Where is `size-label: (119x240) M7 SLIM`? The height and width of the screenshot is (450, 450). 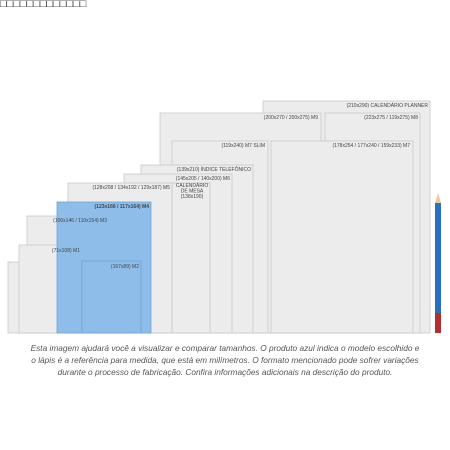 size-label: (119x240) M7 SLIM is located at coordinates (243, 146).